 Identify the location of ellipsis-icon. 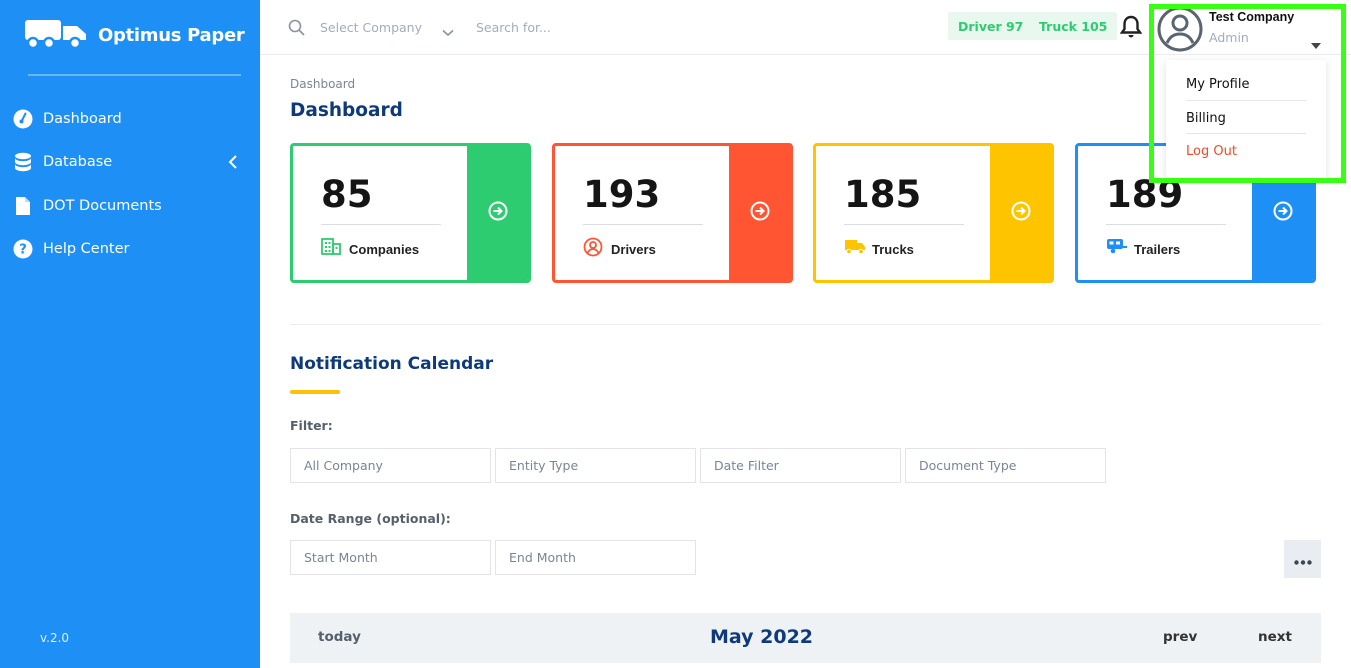
(1302, 559).